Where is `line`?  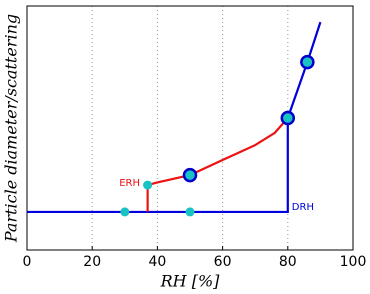 line is located at coordinates (217, 164).